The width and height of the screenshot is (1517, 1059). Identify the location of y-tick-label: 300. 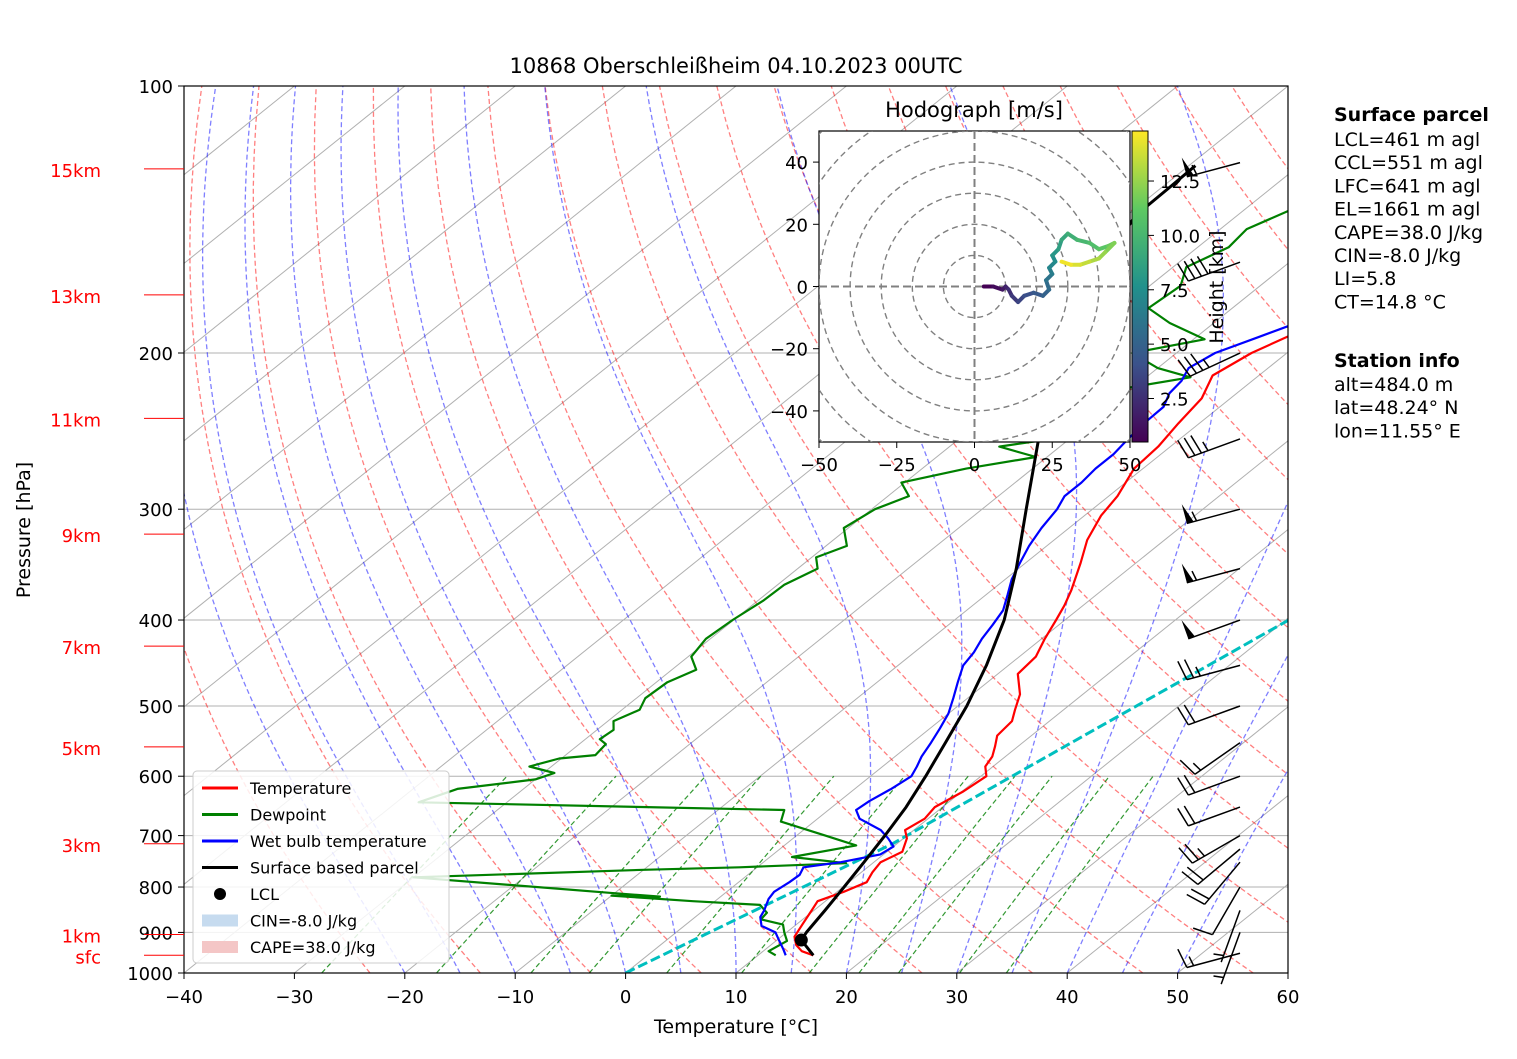
(156, 510).